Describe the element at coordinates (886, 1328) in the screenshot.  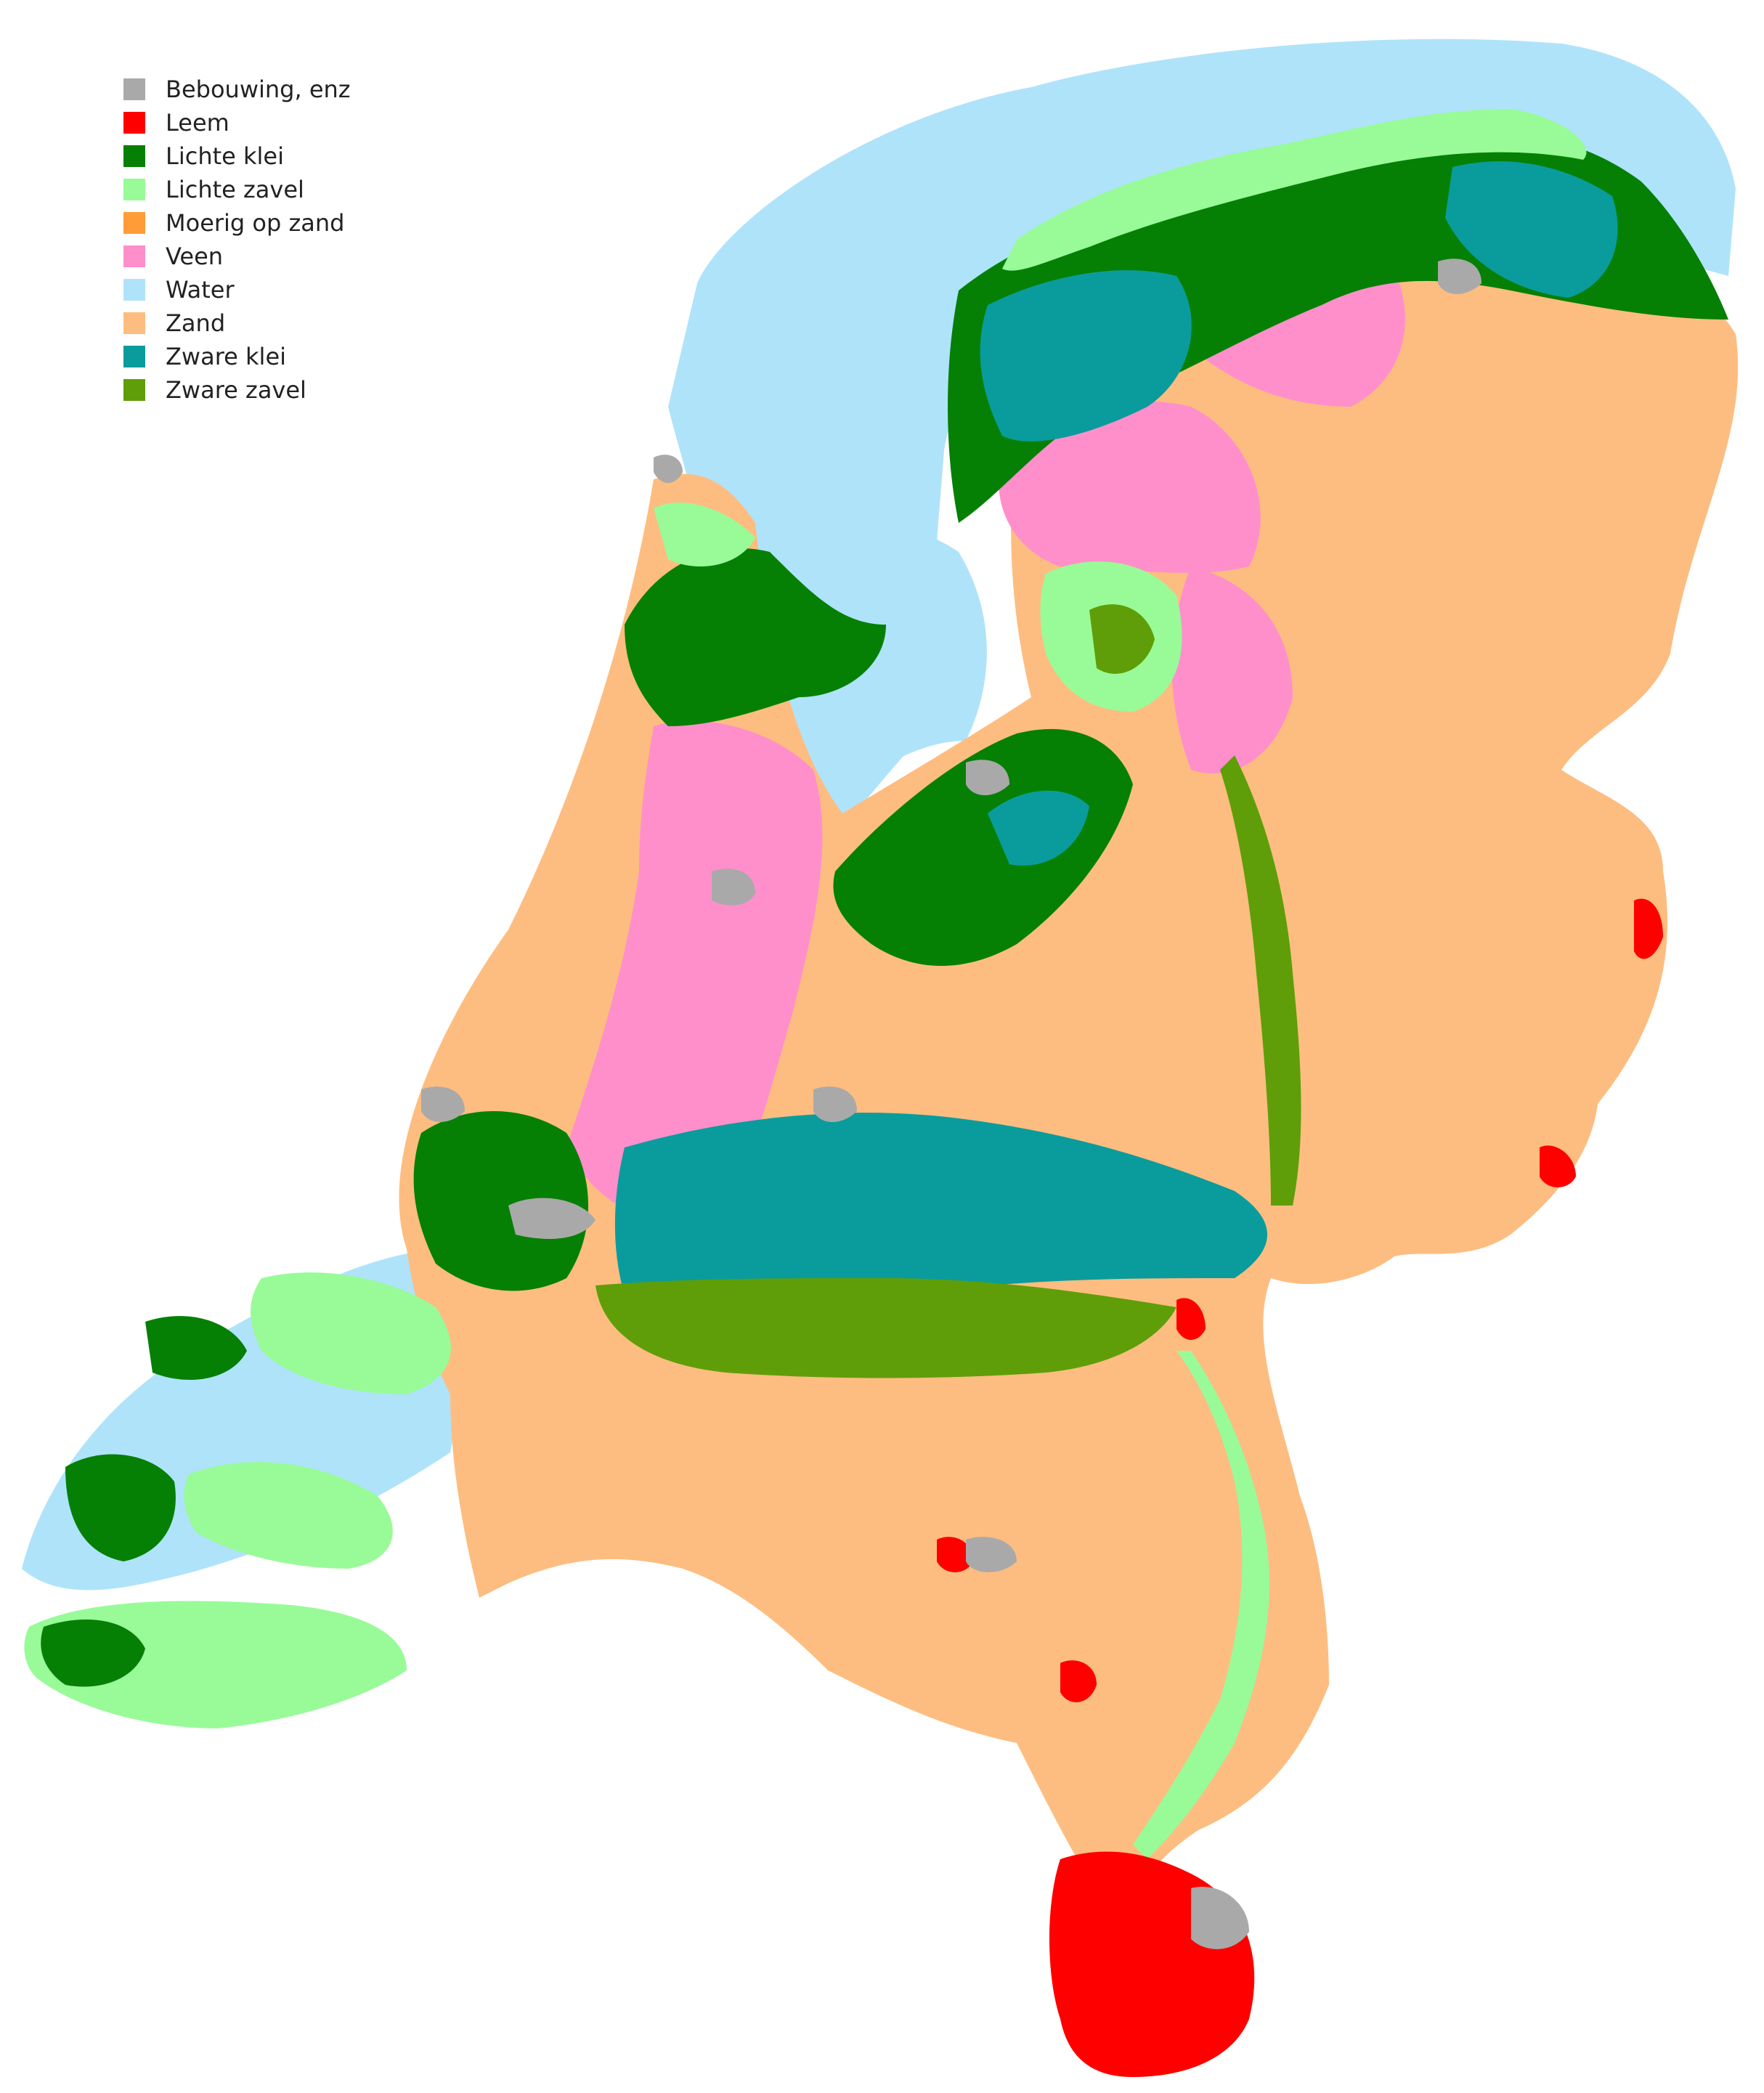
I see `rivers-zware-zavel` at that location.